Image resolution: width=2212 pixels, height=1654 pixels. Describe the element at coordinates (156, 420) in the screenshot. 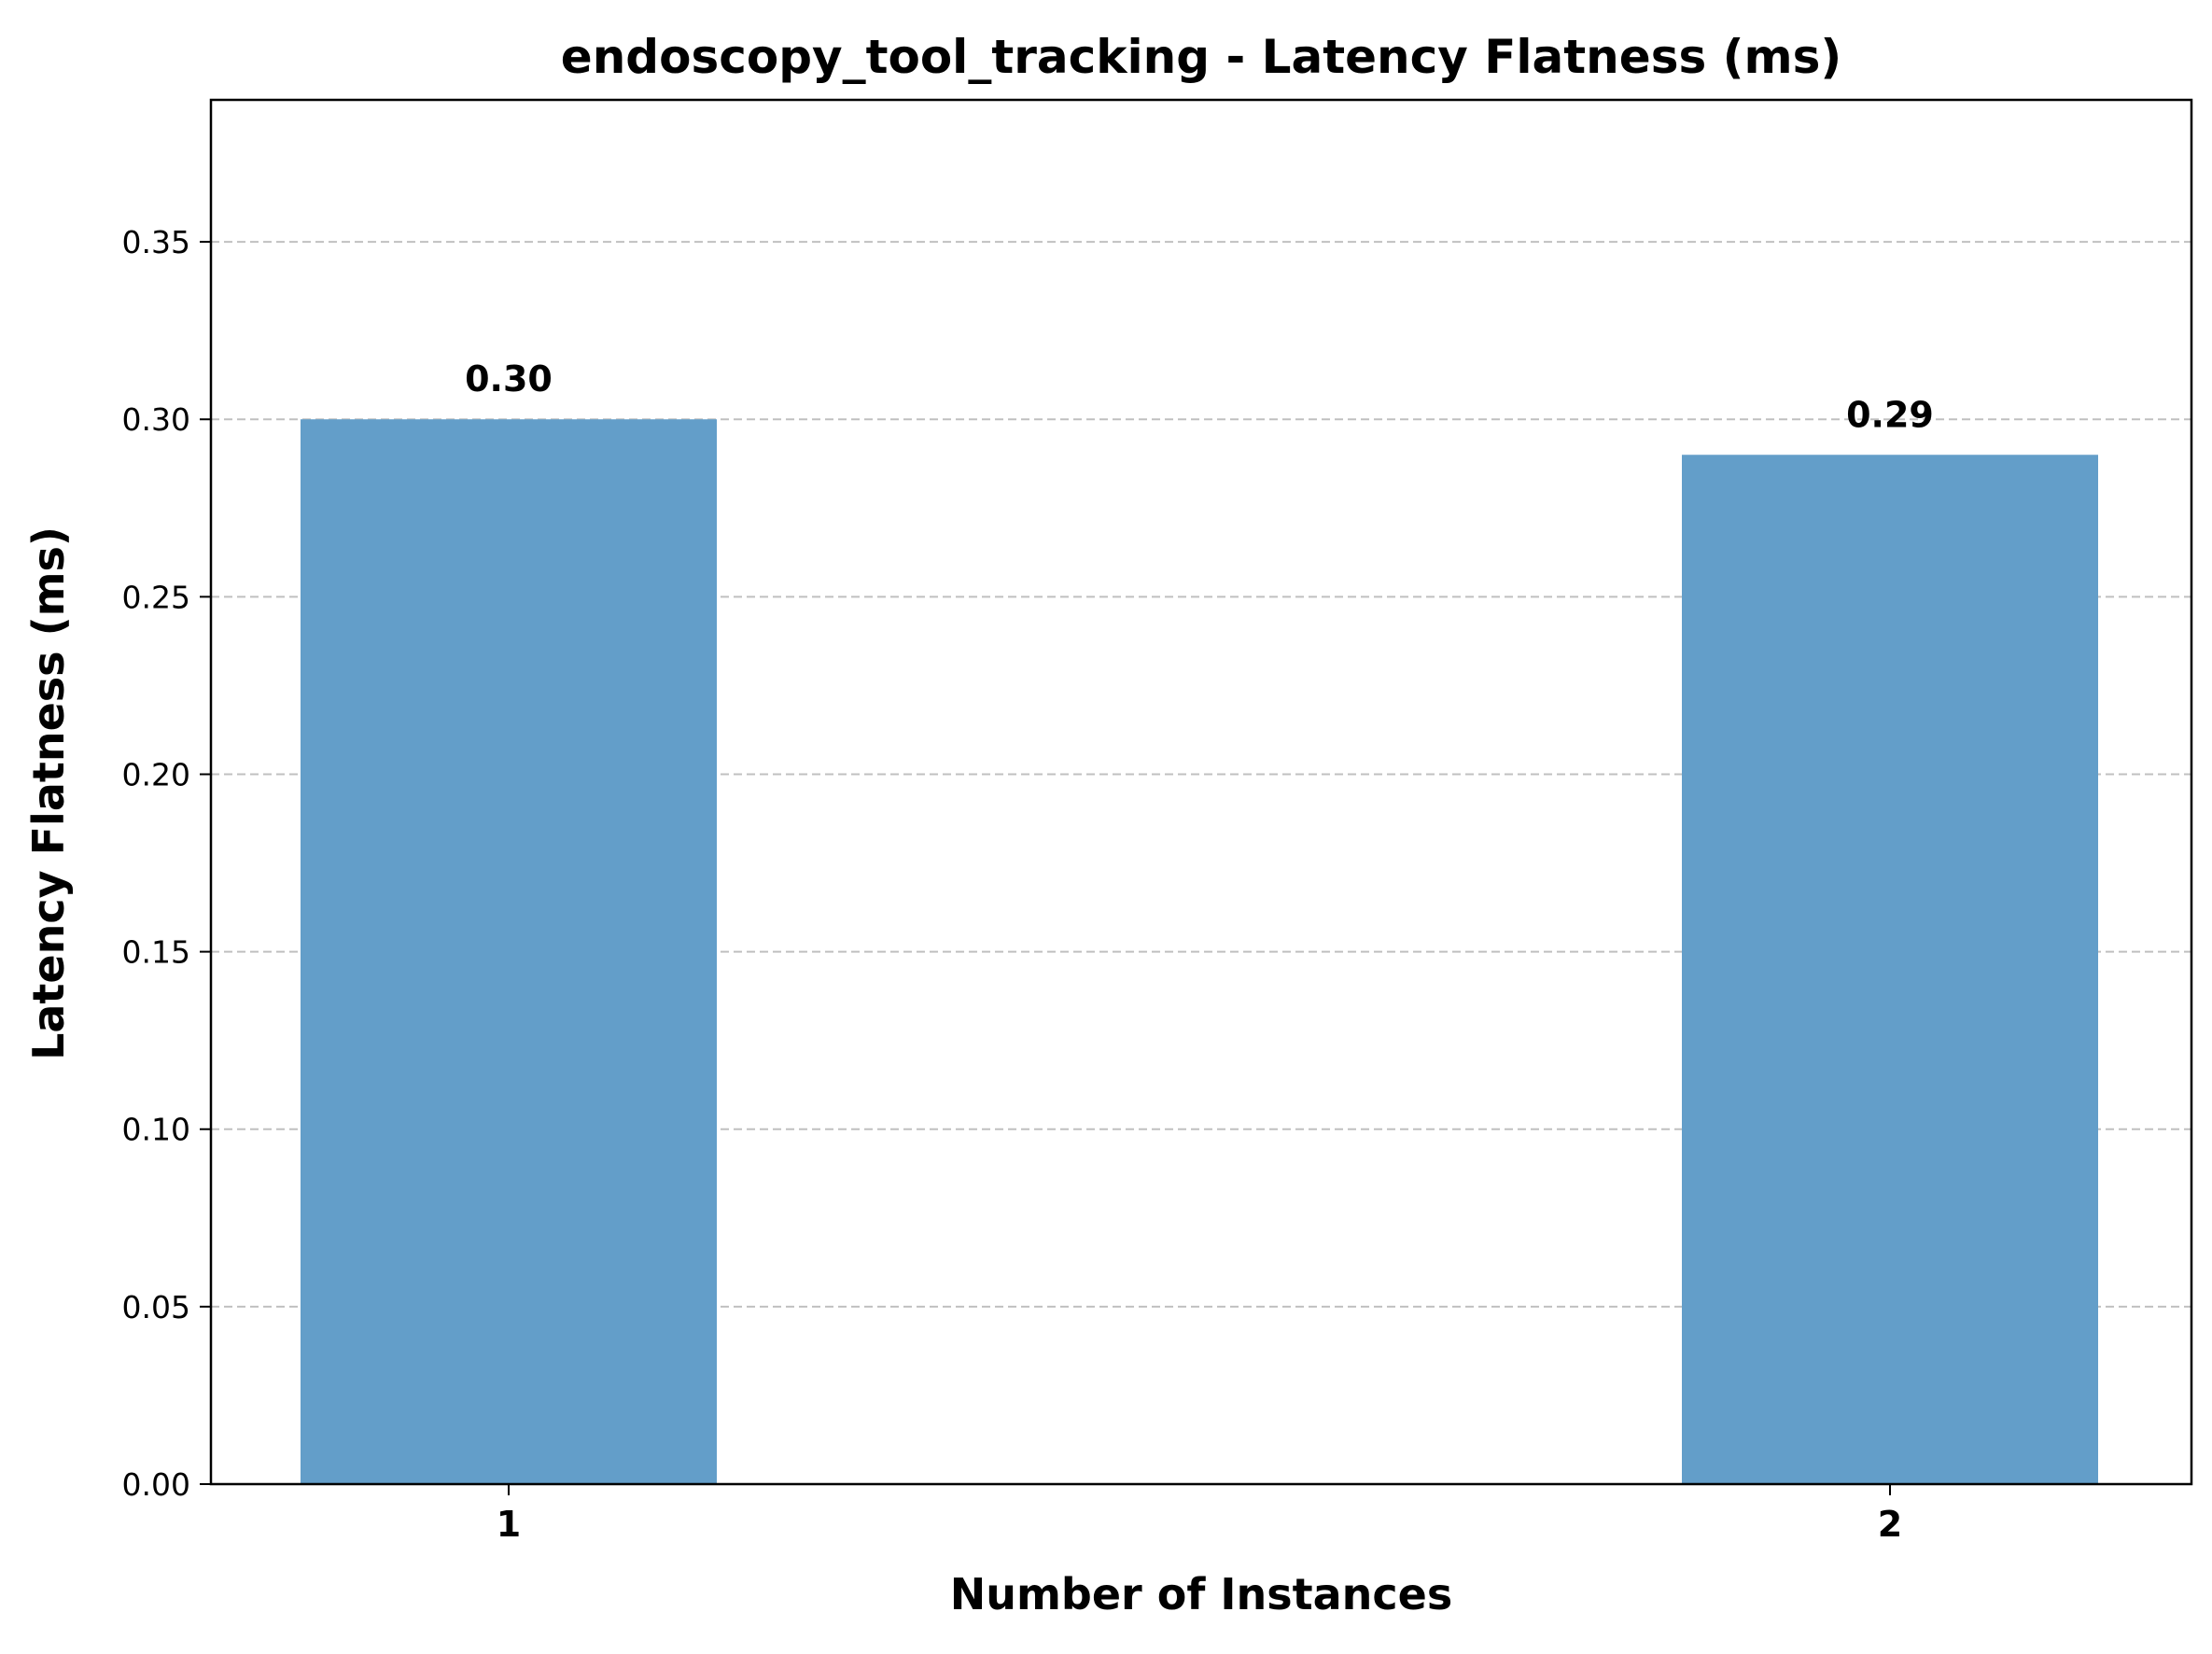

I see `y-tick-label: 0.30` at that location.